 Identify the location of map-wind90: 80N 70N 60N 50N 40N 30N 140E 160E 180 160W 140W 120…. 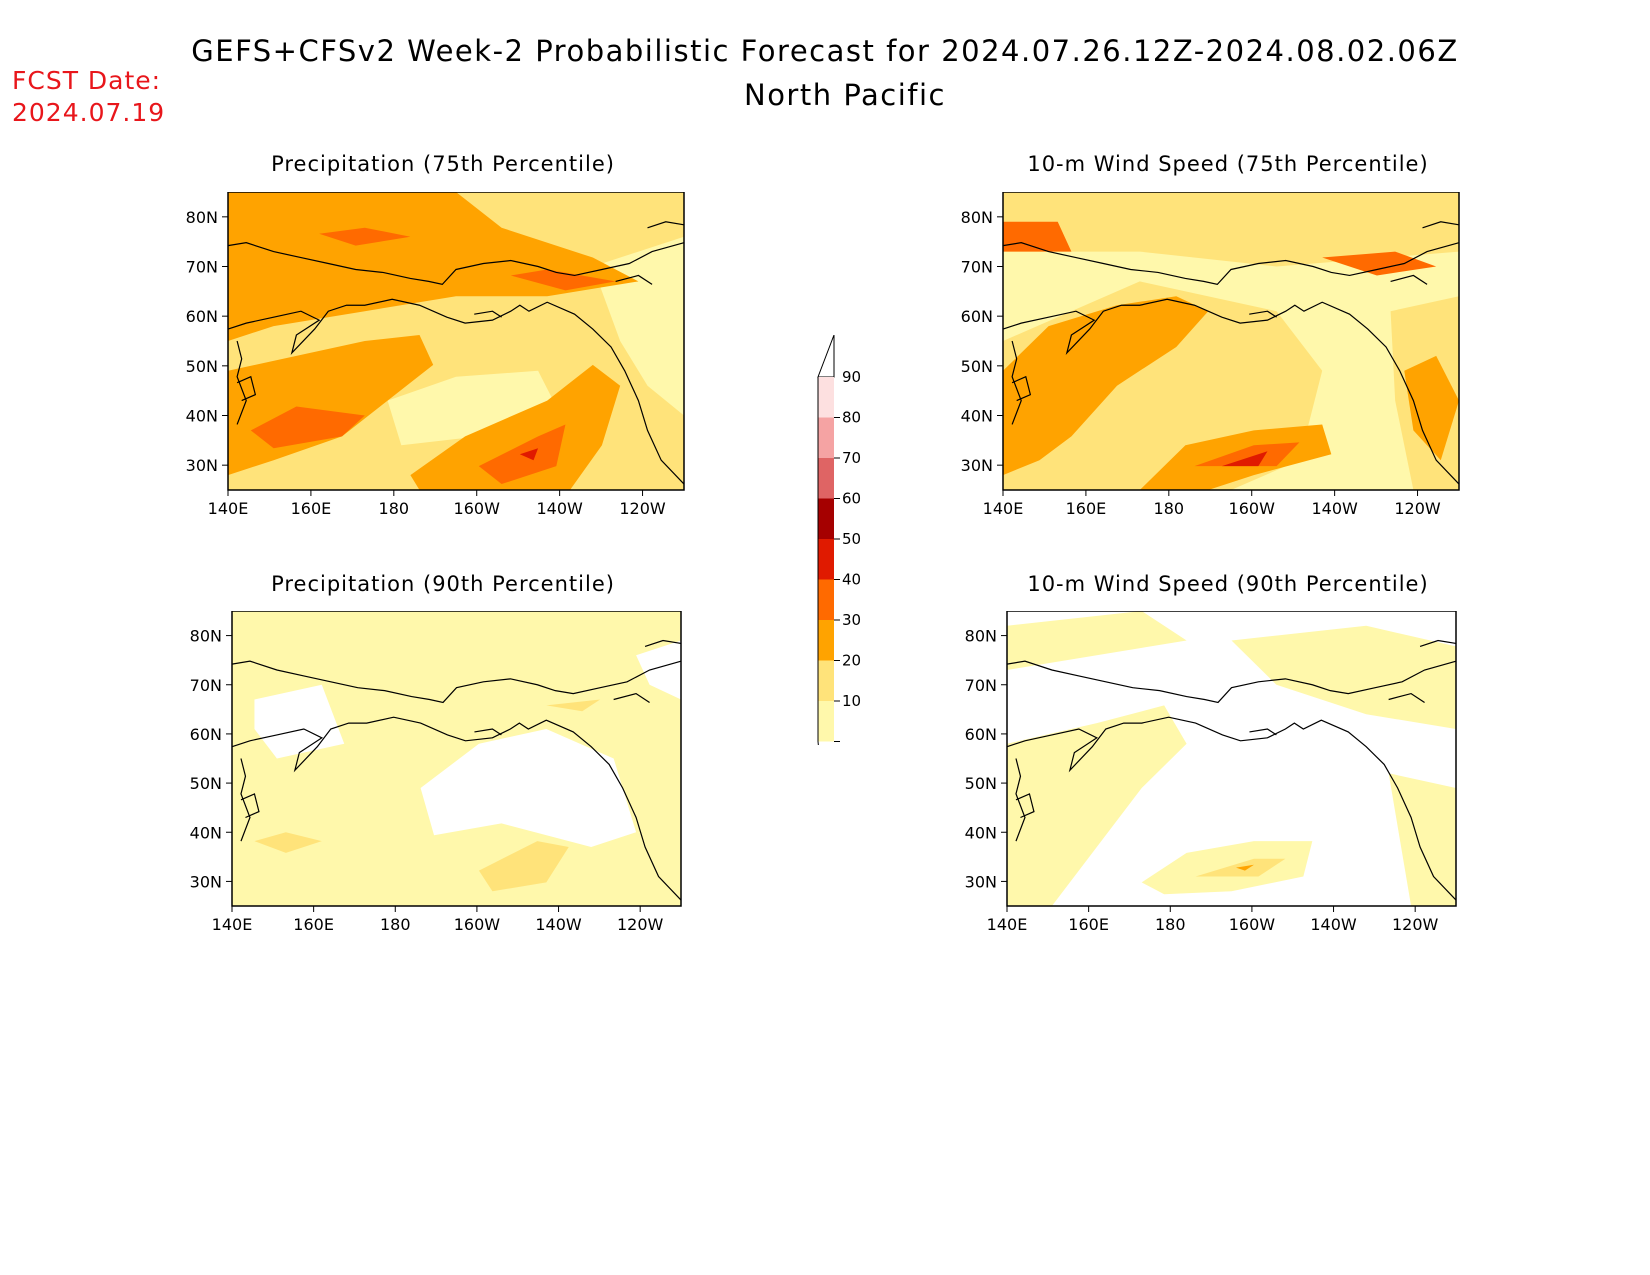
(1211, 778).